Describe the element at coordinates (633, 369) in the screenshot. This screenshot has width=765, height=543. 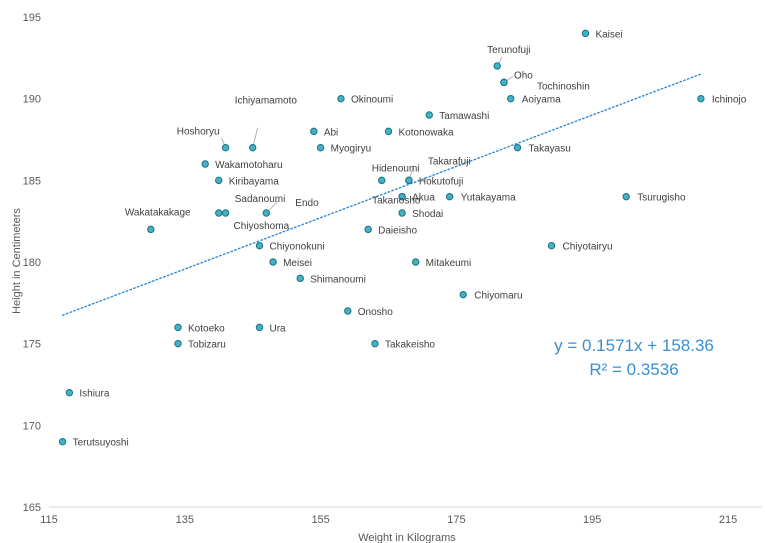
I see `r-squared-label: R² = 0.3536` at that location.